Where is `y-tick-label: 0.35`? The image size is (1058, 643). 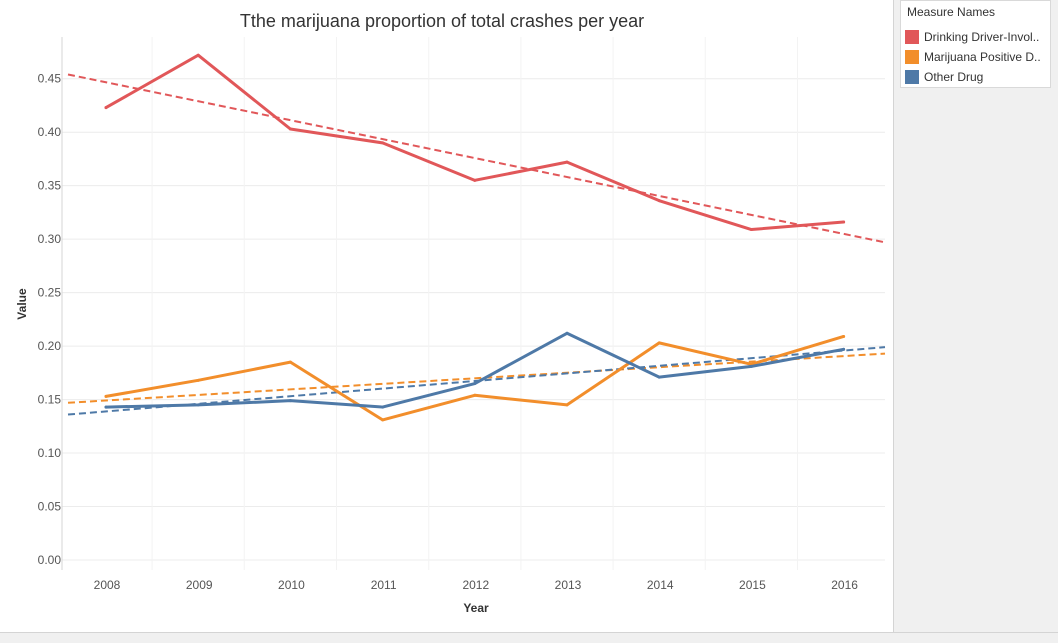 y-tick-label: 0.35 is located at coordinates (50, 186).